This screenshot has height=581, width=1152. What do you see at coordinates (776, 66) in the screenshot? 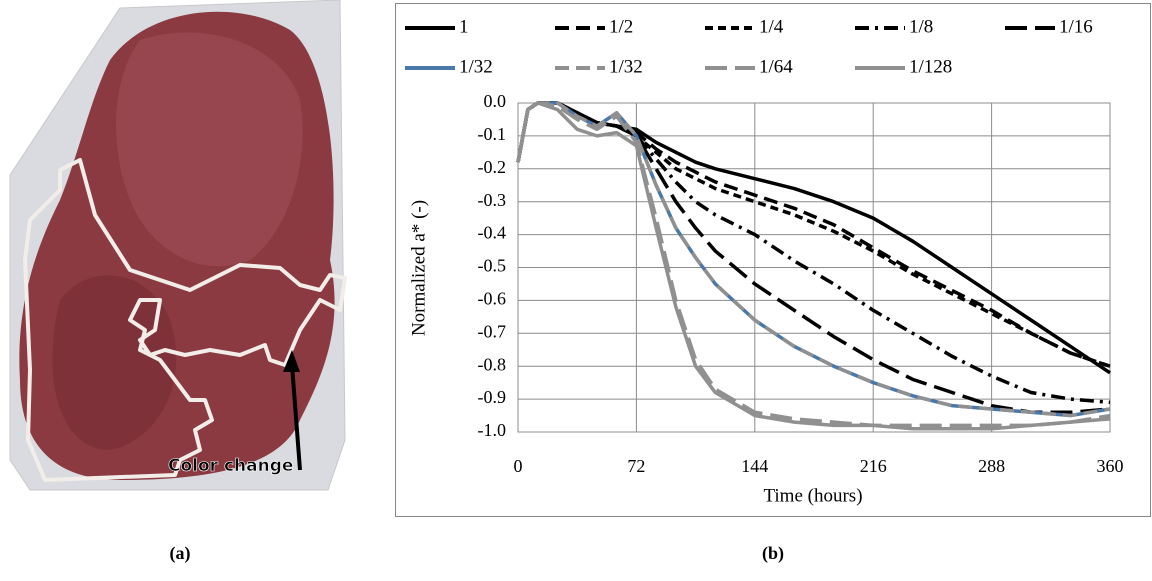
I see `legend-label: 1/64` at bounding box center [776, 66].